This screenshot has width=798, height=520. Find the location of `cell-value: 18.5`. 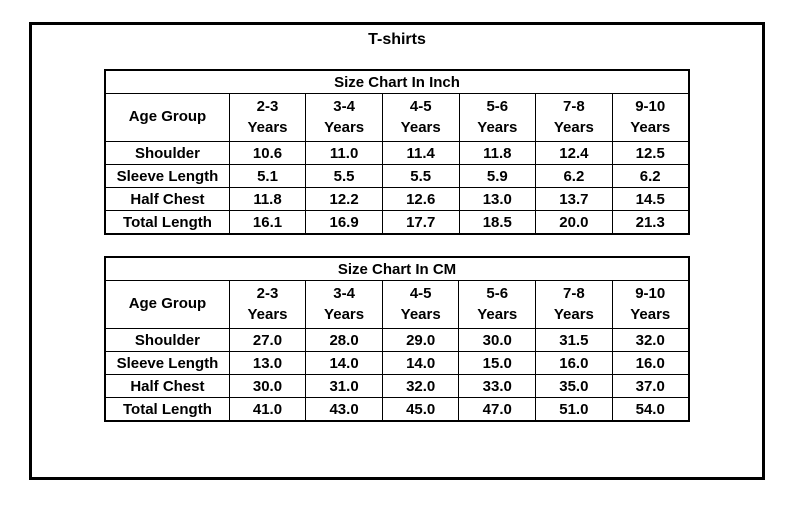

cell-value: 18.5 is located at coordinates (497, 222).